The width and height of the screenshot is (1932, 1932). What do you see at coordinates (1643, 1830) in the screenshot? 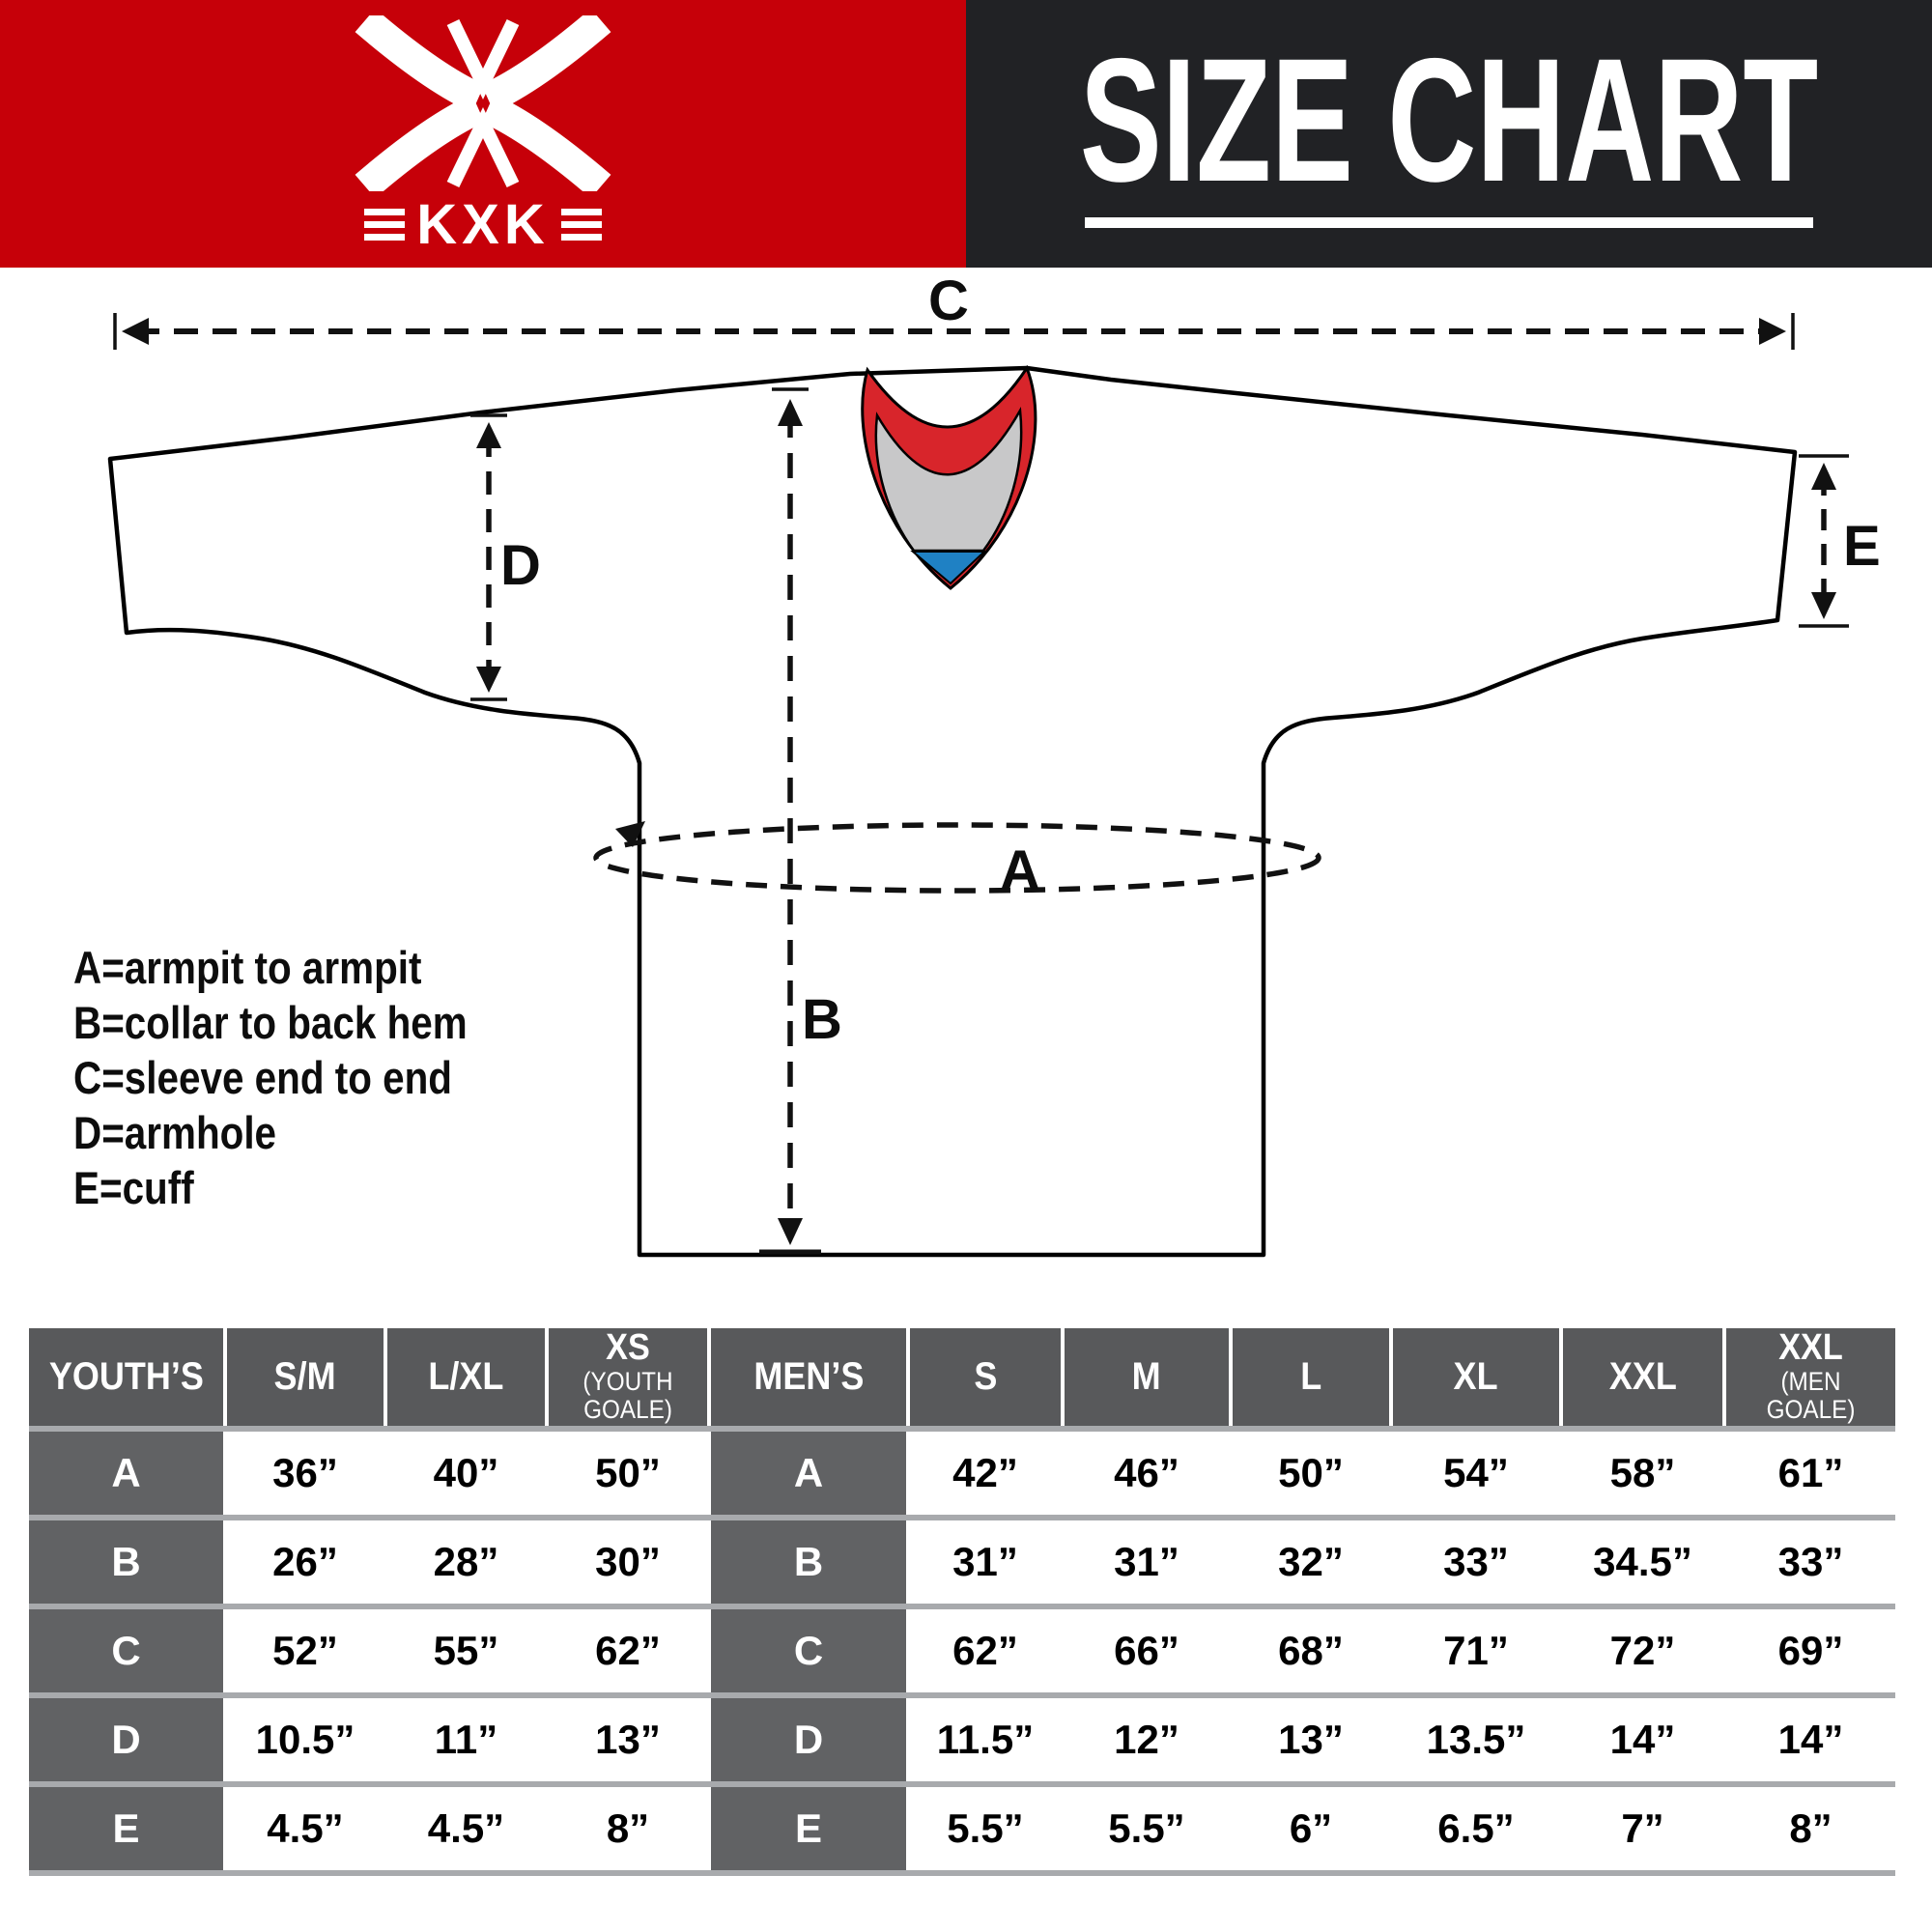
I see `cell: 7”` at bounding box center [1643, 1830].